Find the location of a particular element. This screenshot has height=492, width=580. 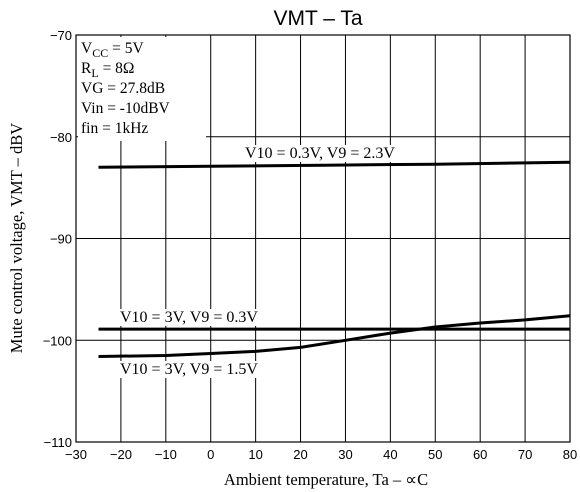

condition-line: VCC = 5V is located at coordinates (112, 50).